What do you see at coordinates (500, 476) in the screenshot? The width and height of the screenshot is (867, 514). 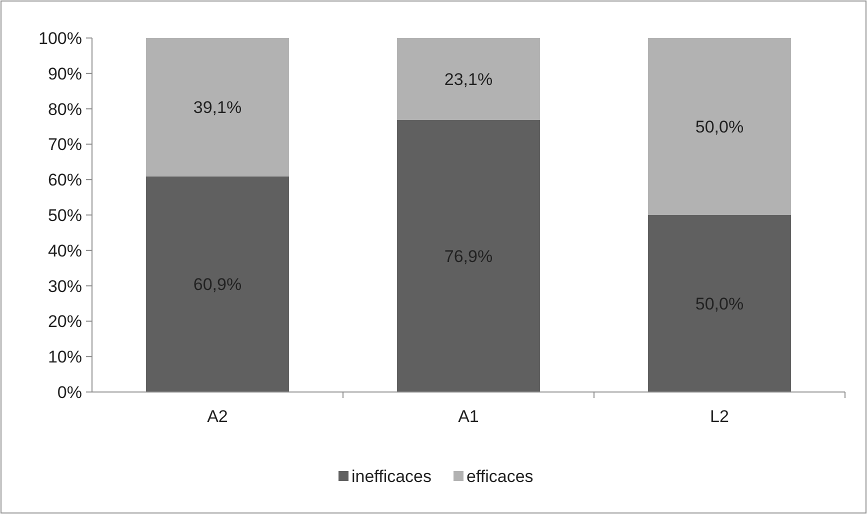 I see `legend-label: efficaces` at bounding box center [500, 476].